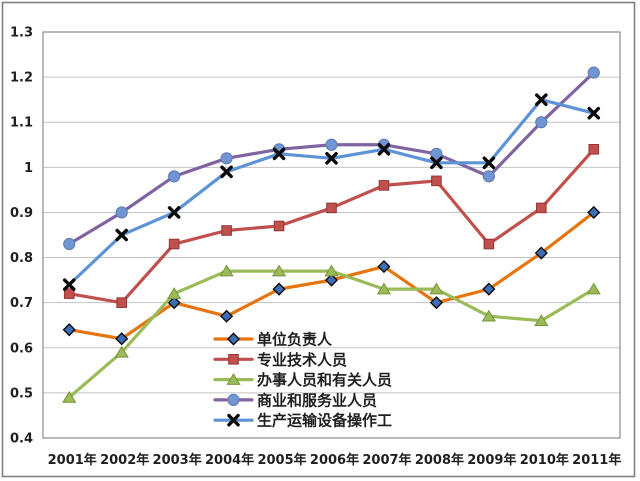  I want to click on legend-entry: 生产运输设备操作工, so click(302, 421).